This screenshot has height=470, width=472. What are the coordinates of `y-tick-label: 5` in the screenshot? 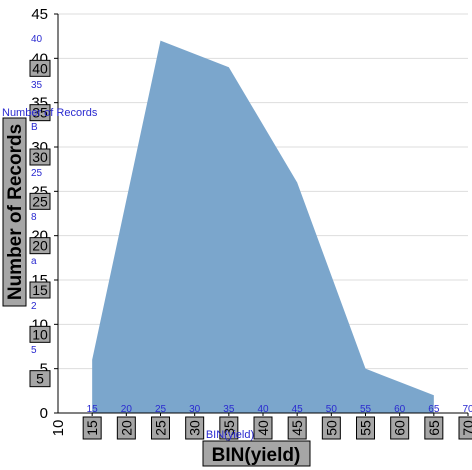 It's located at (44, 369).